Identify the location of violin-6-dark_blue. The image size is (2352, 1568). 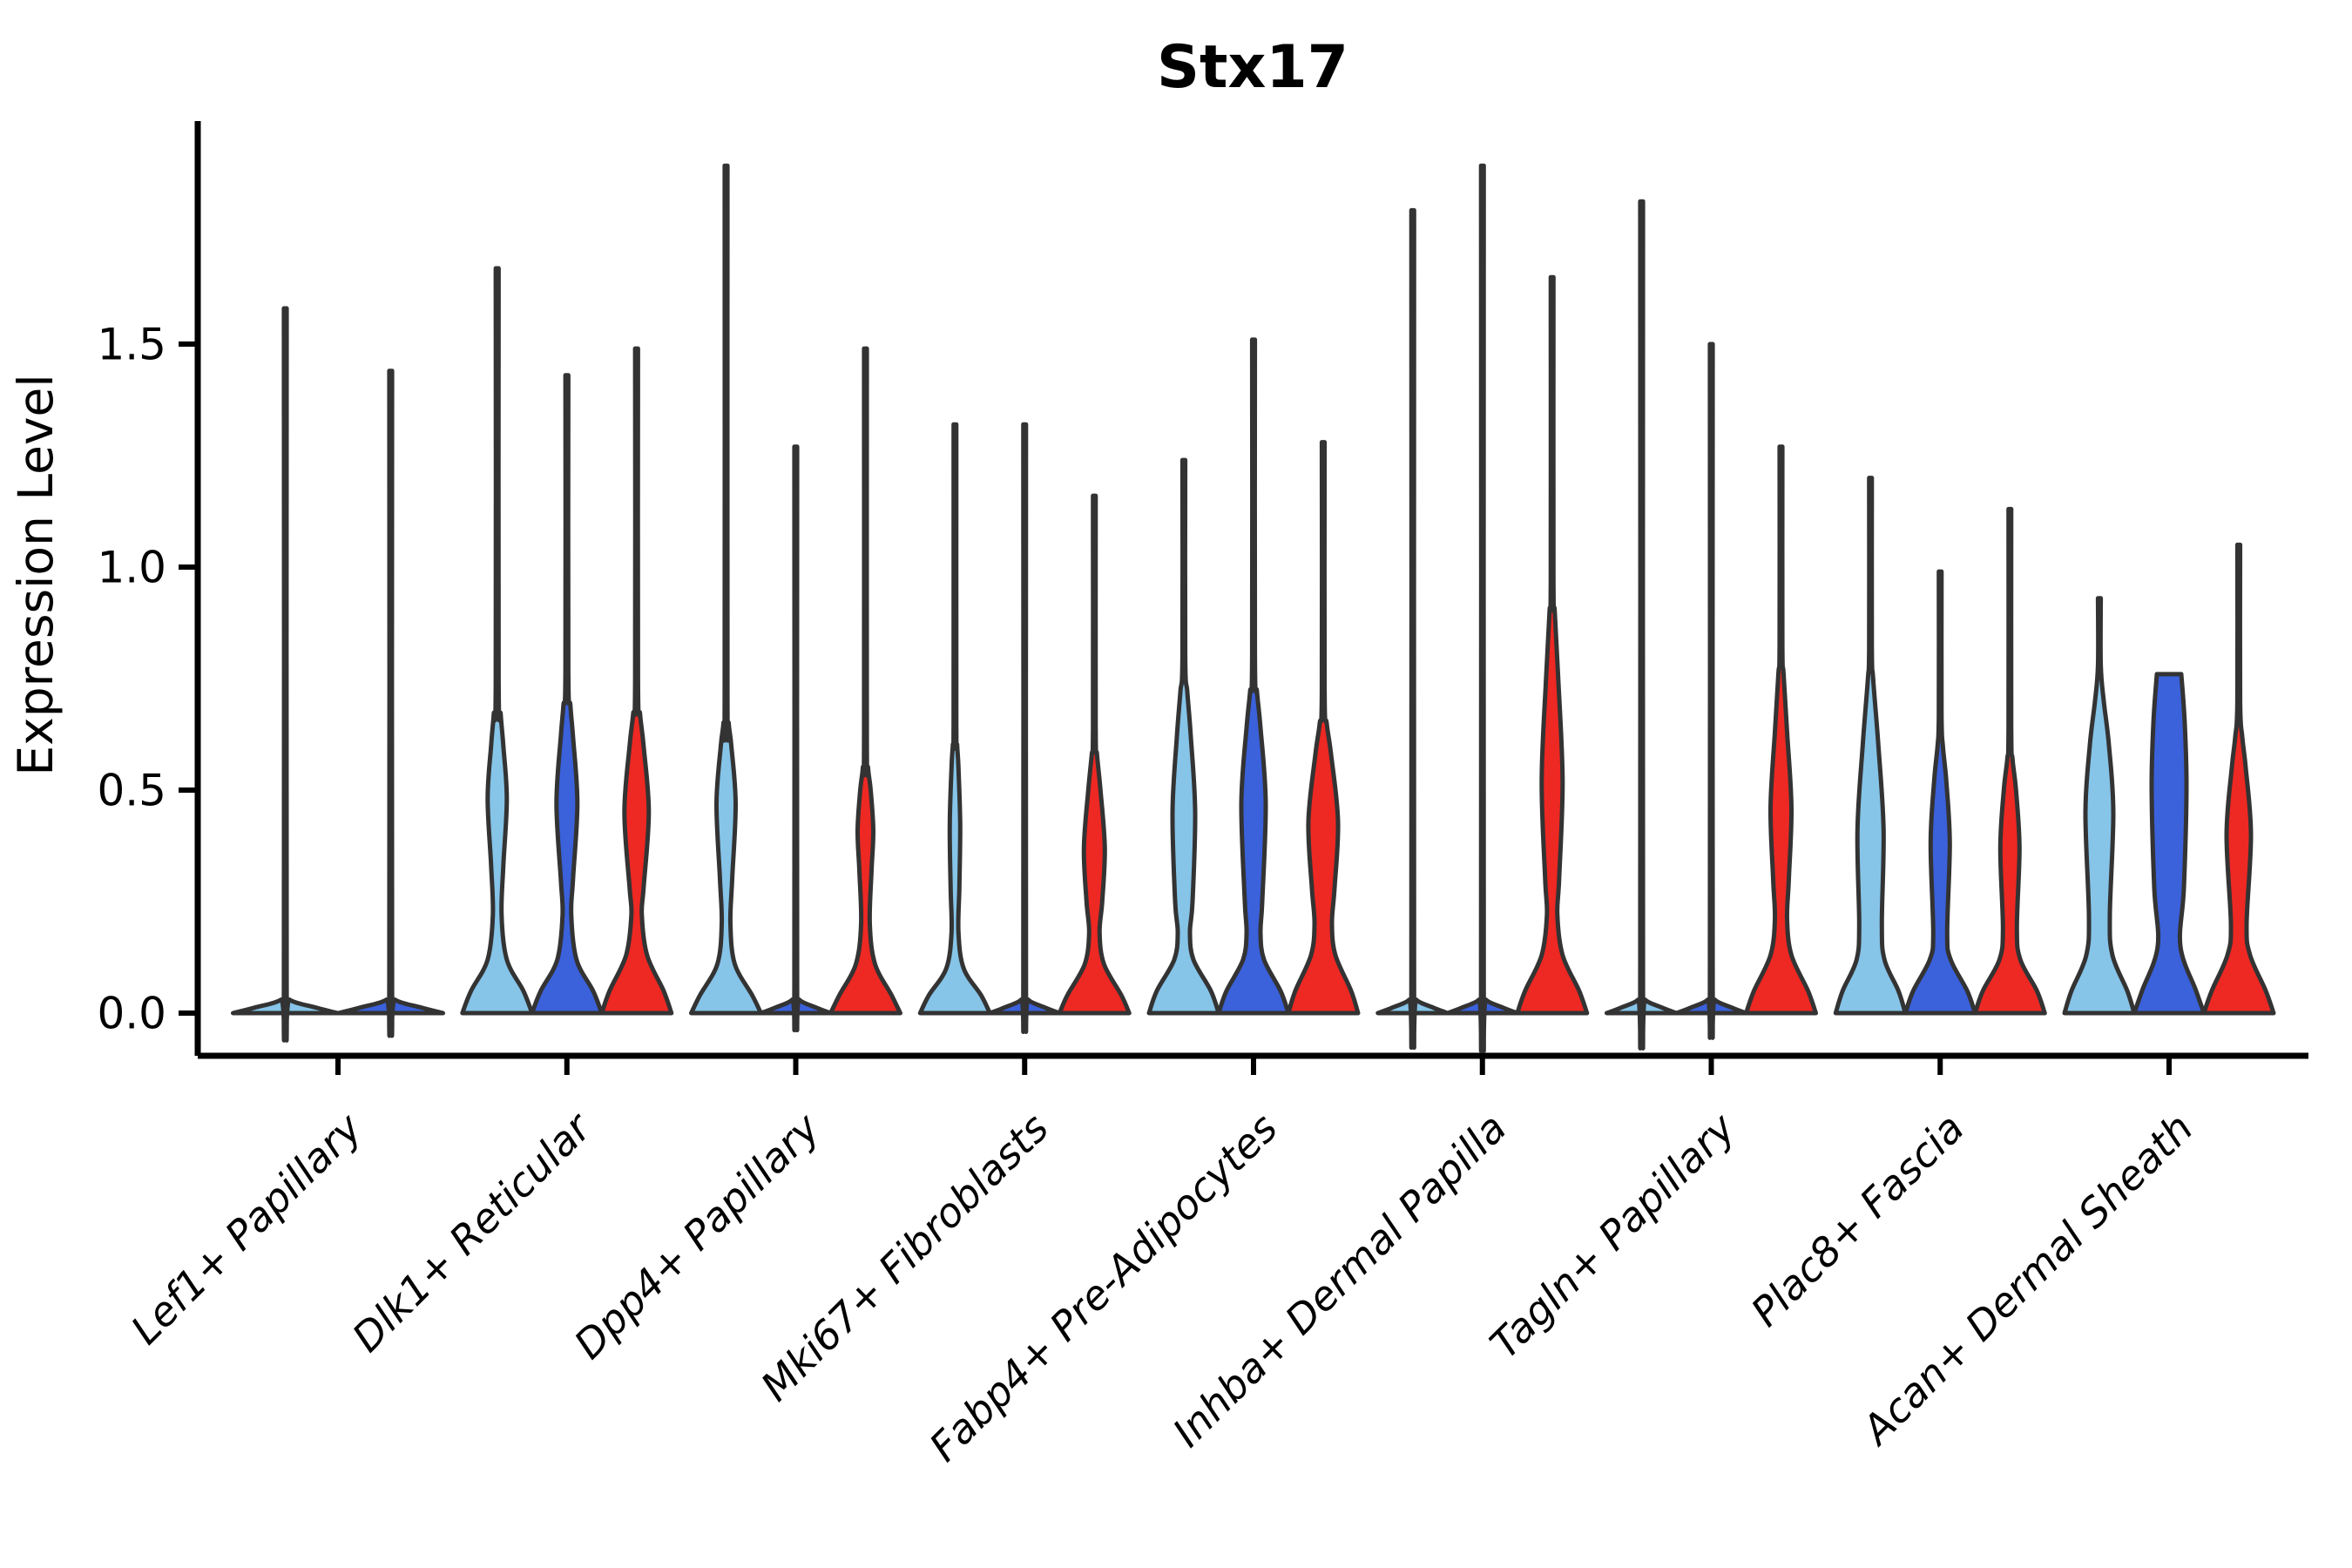
(1711, 690).